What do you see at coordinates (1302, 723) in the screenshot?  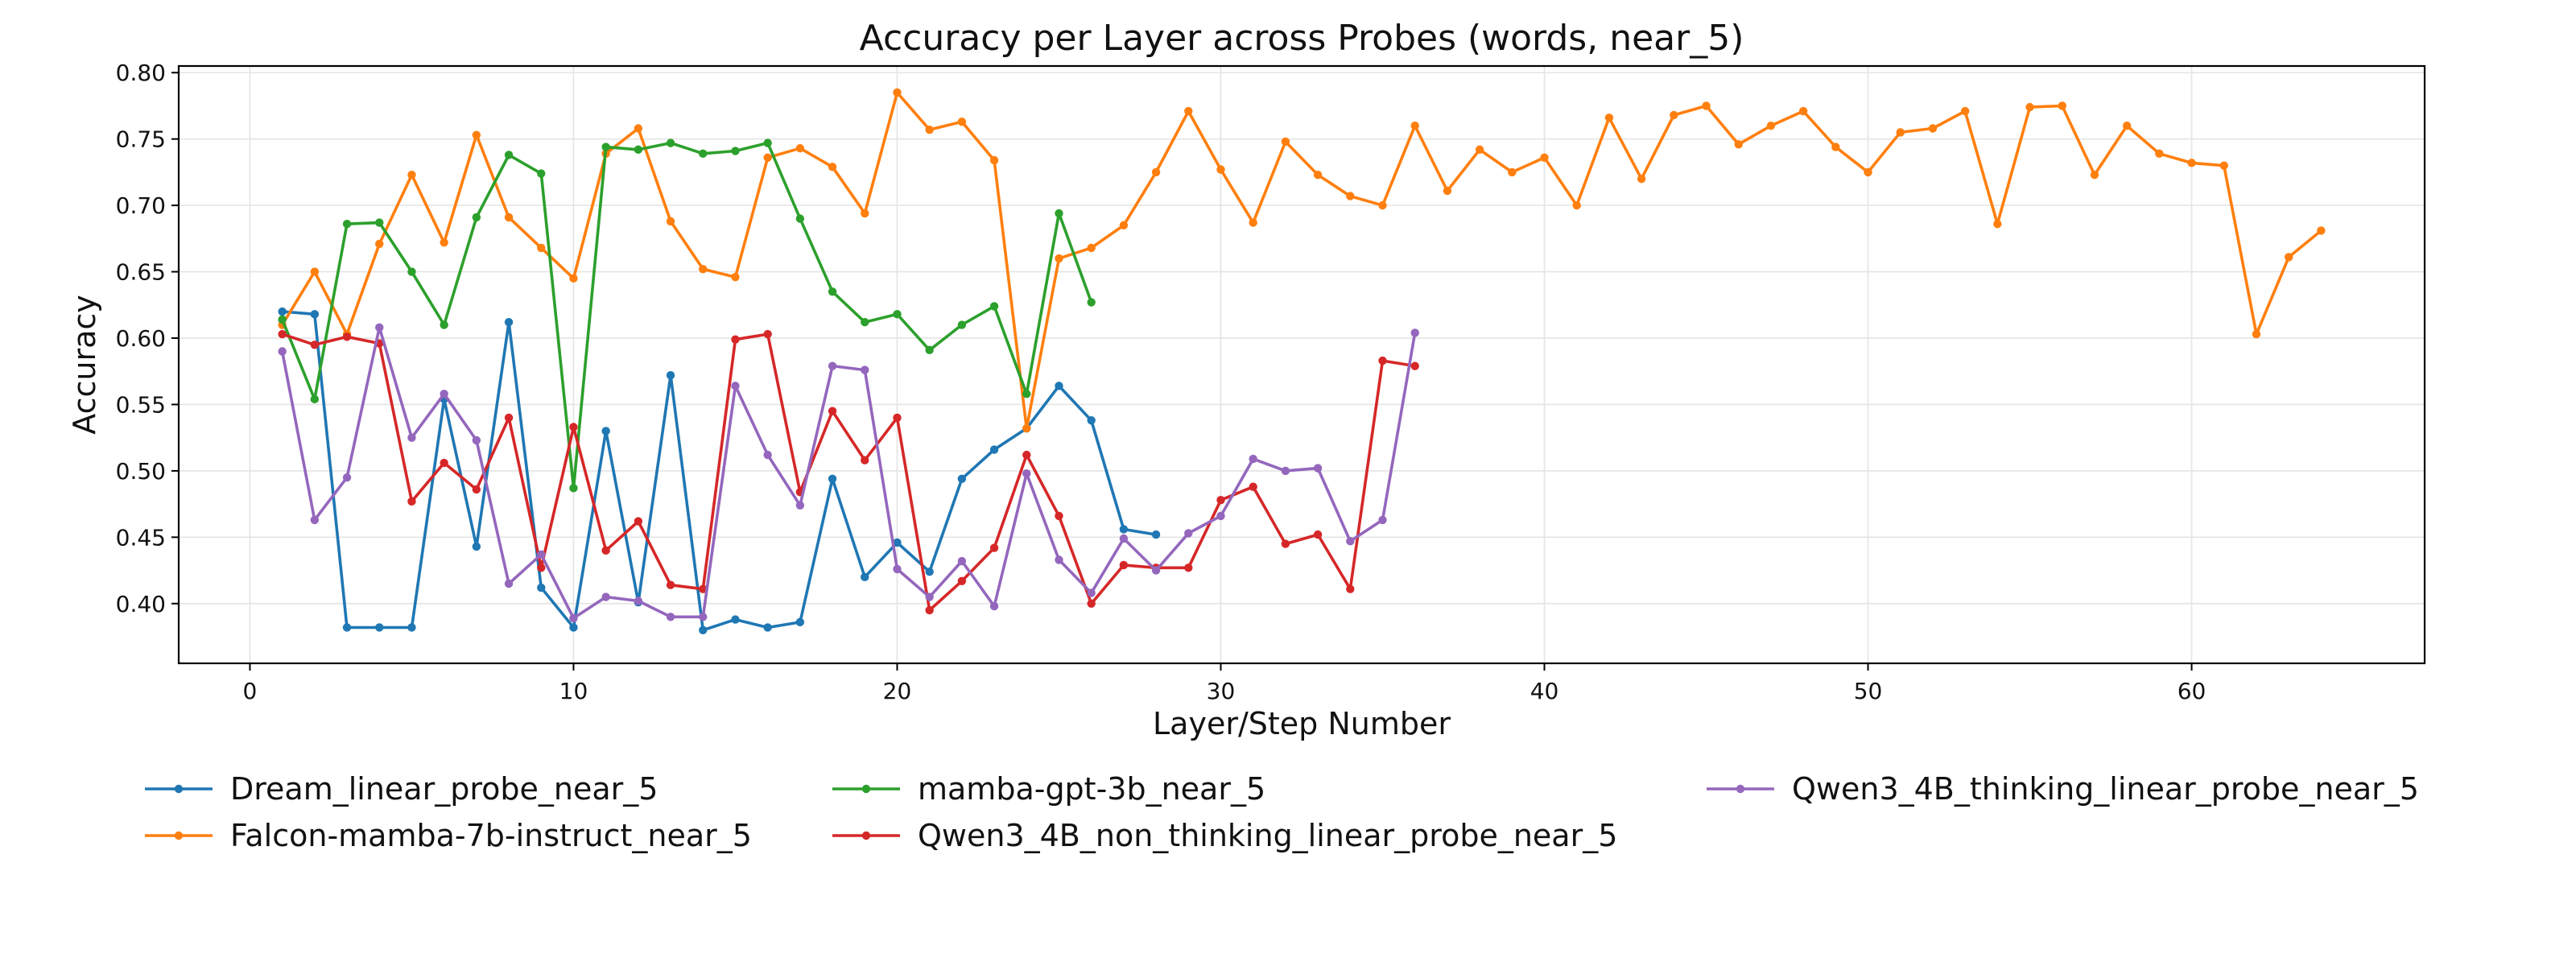 I see `x-axis-label: Layer/Step Number` at bounding box center [1302, 723].